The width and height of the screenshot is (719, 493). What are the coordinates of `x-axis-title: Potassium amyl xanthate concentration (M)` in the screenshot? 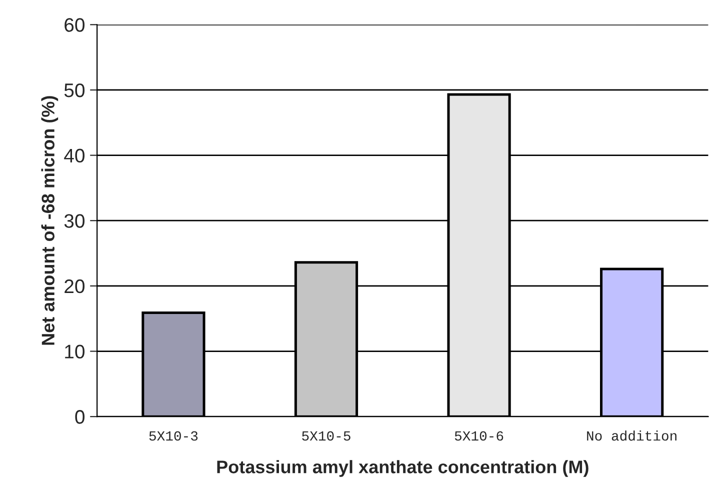 It's located at (402, 468).